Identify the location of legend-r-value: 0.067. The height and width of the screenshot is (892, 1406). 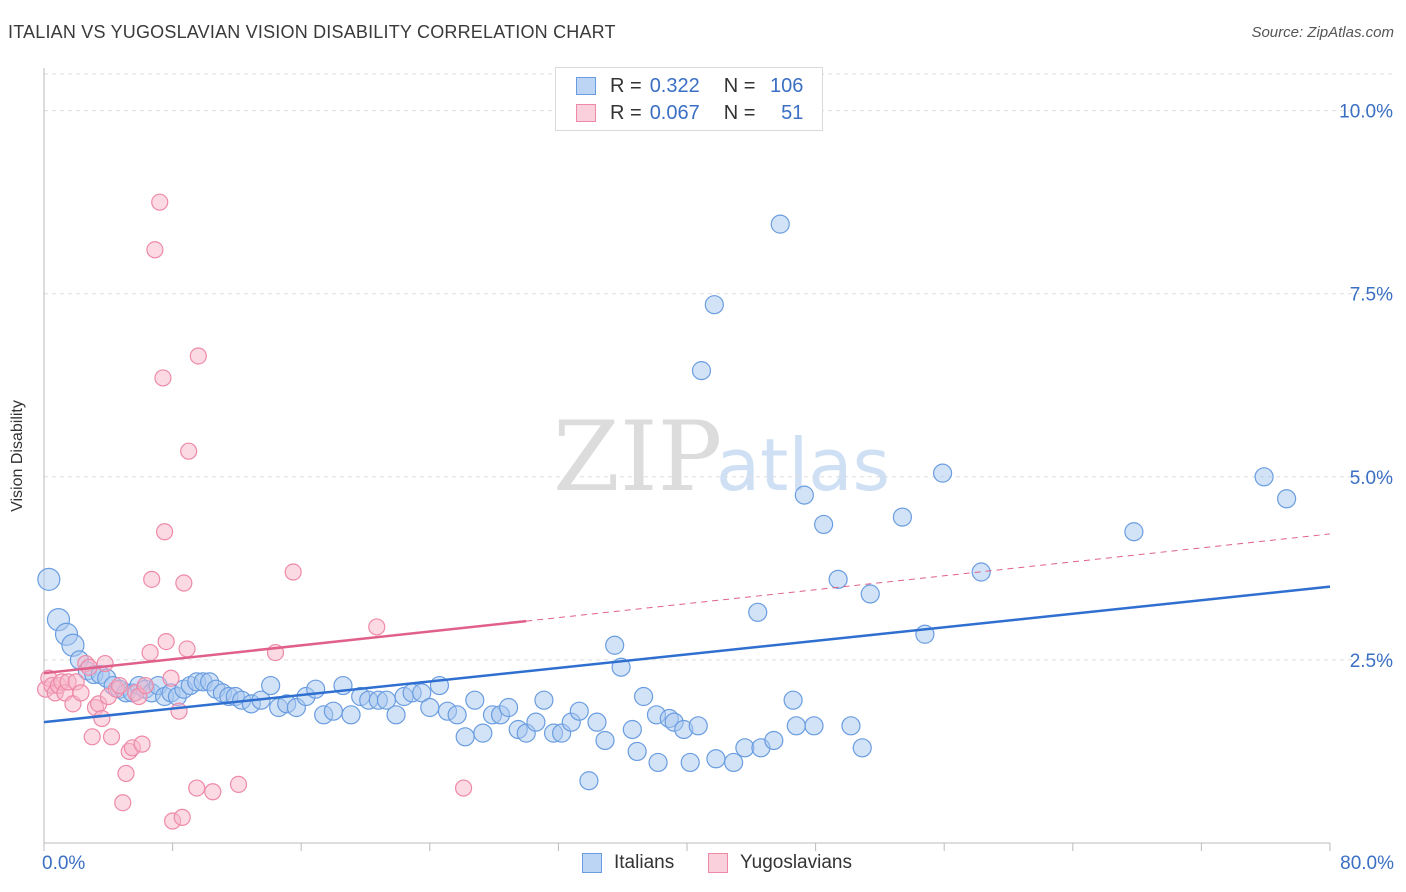
(674, 112).